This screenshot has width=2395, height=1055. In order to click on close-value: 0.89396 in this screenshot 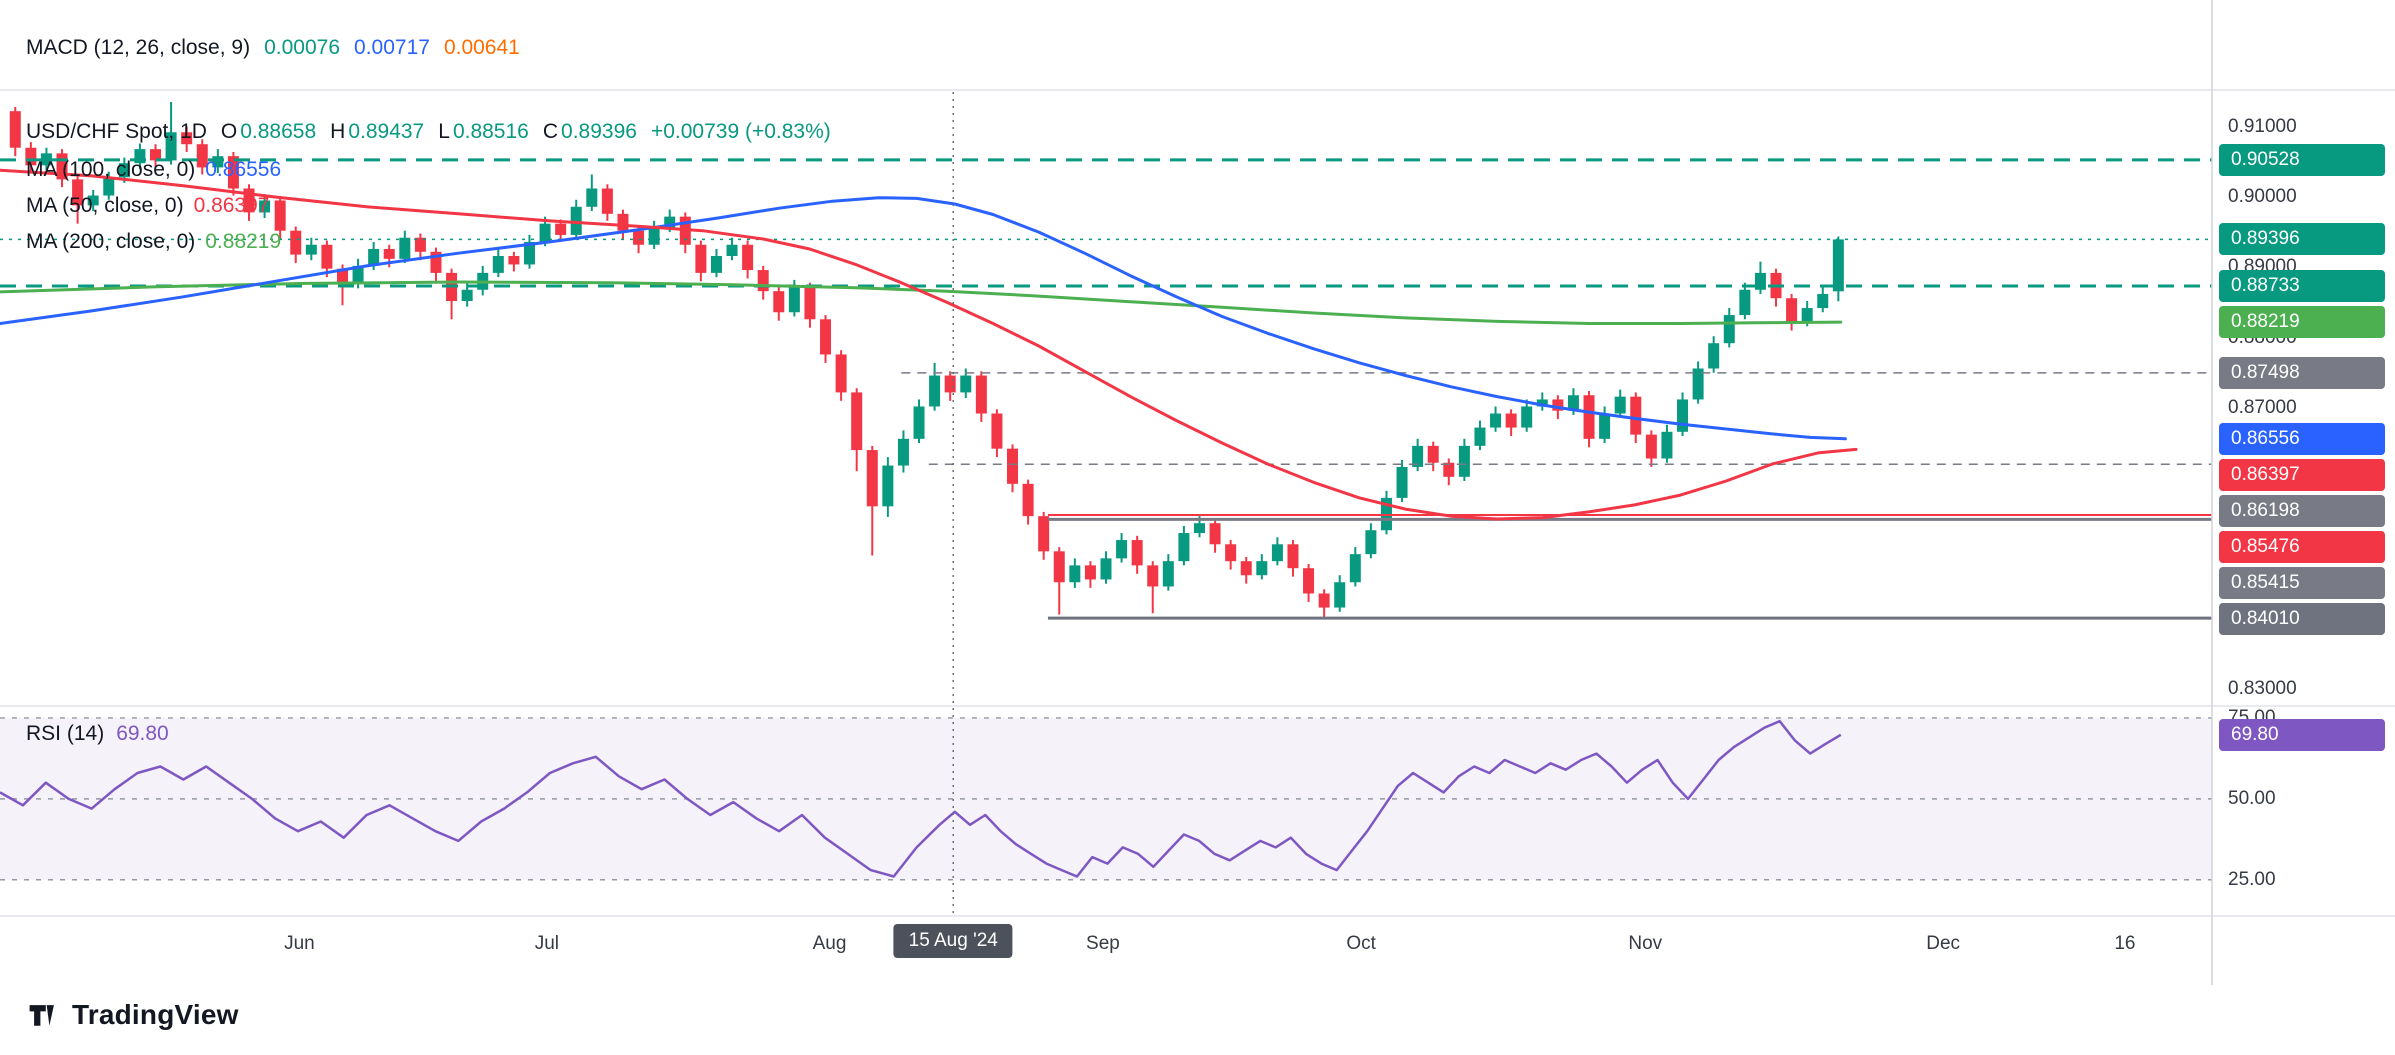, I will do `click(599, 131)`.